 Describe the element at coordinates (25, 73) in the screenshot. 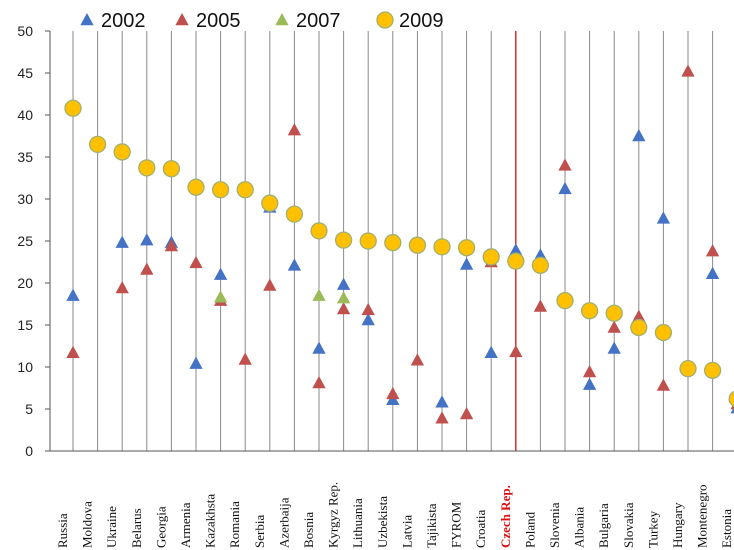

I see `y-tick-label: 45` at that location.